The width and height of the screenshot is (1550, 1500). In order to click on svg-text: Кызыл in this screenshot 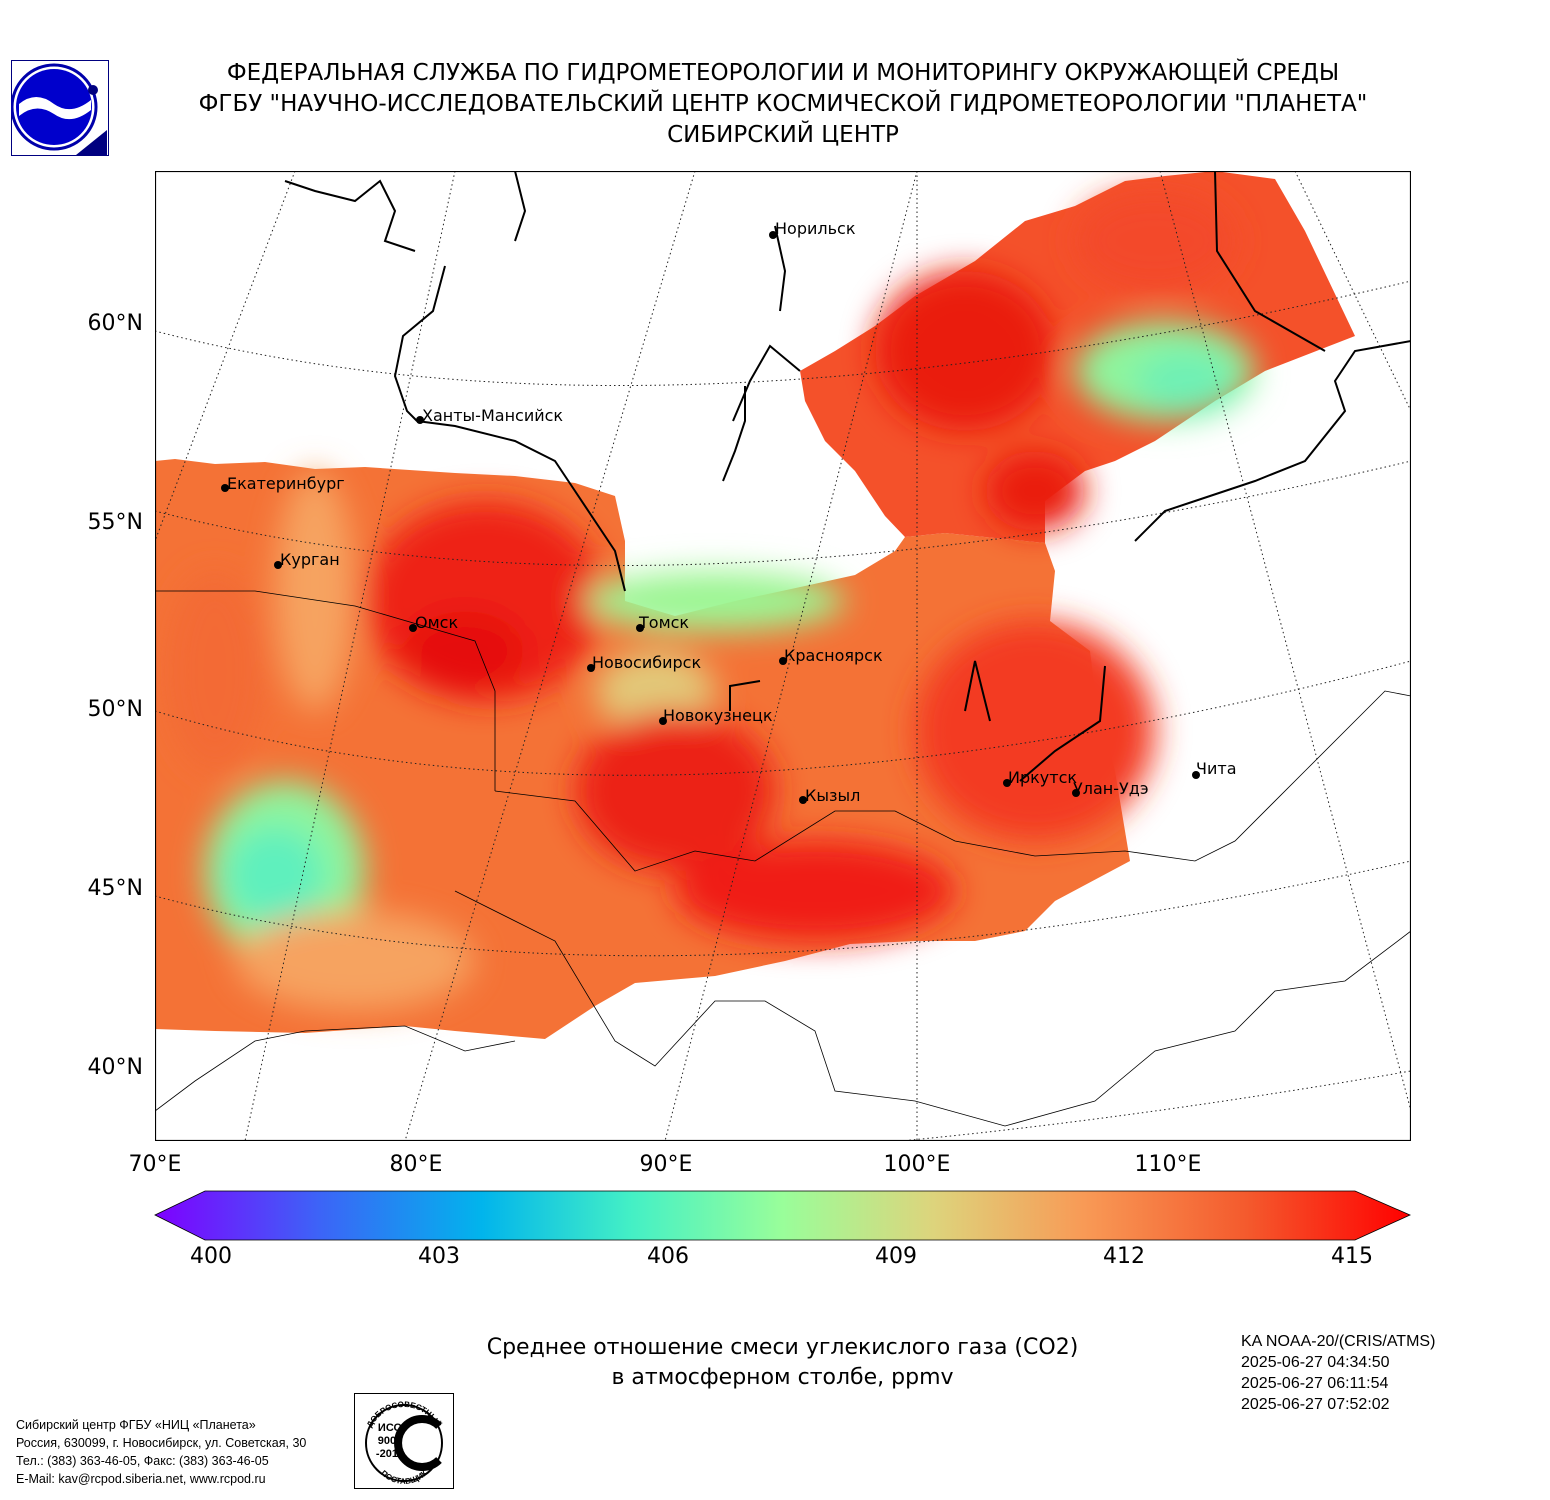, I will do `click(832, 795)`.